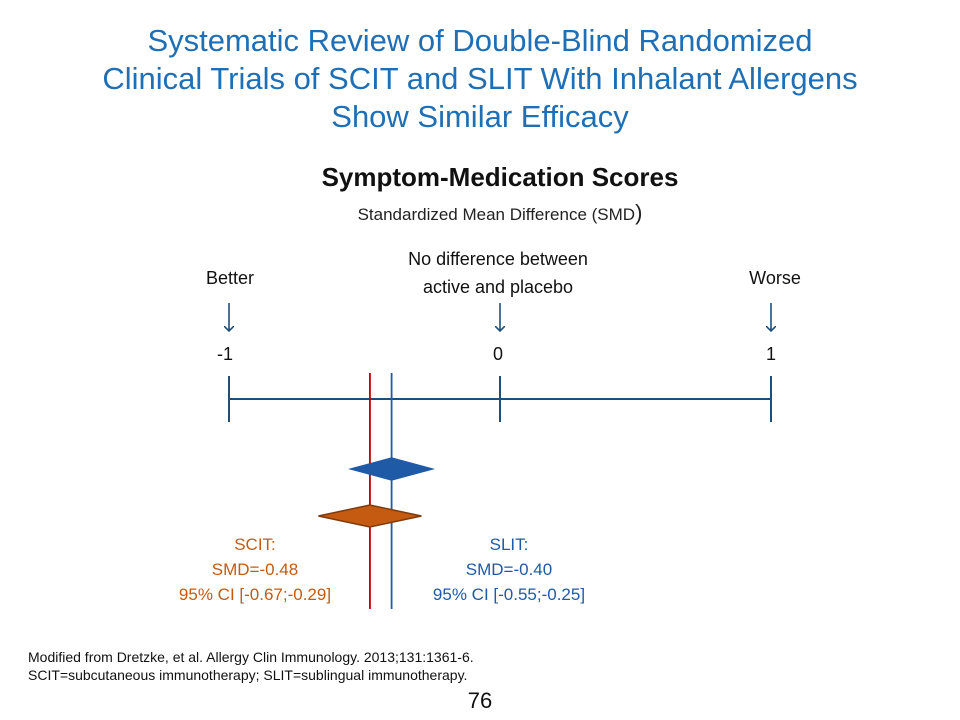 The image size is (960, 720). Describe the element at coordinates (392, 469) in the screenshot. I see `slit-diamond` at that location.